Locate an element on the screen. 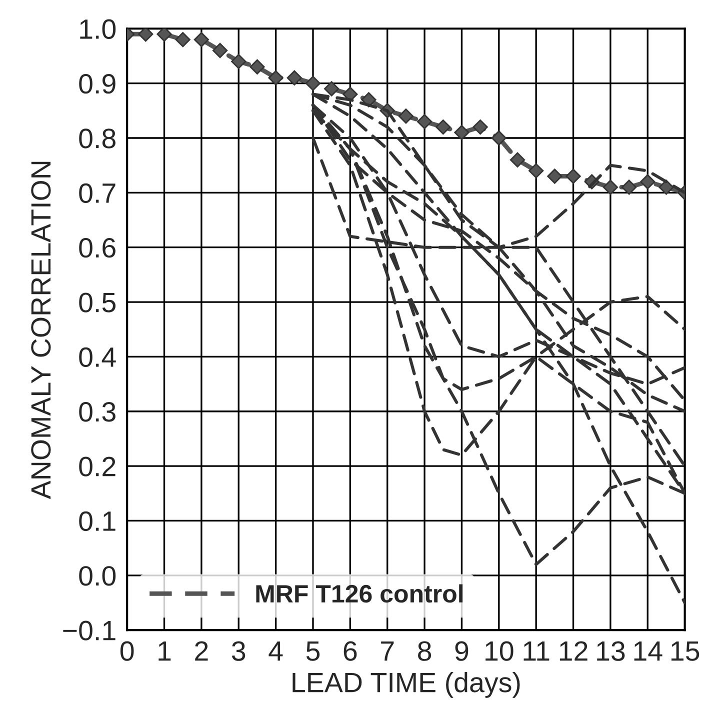 This screenshot has height=716, width=706. x-tick-label: 4 is located at coordinates (275, 651).